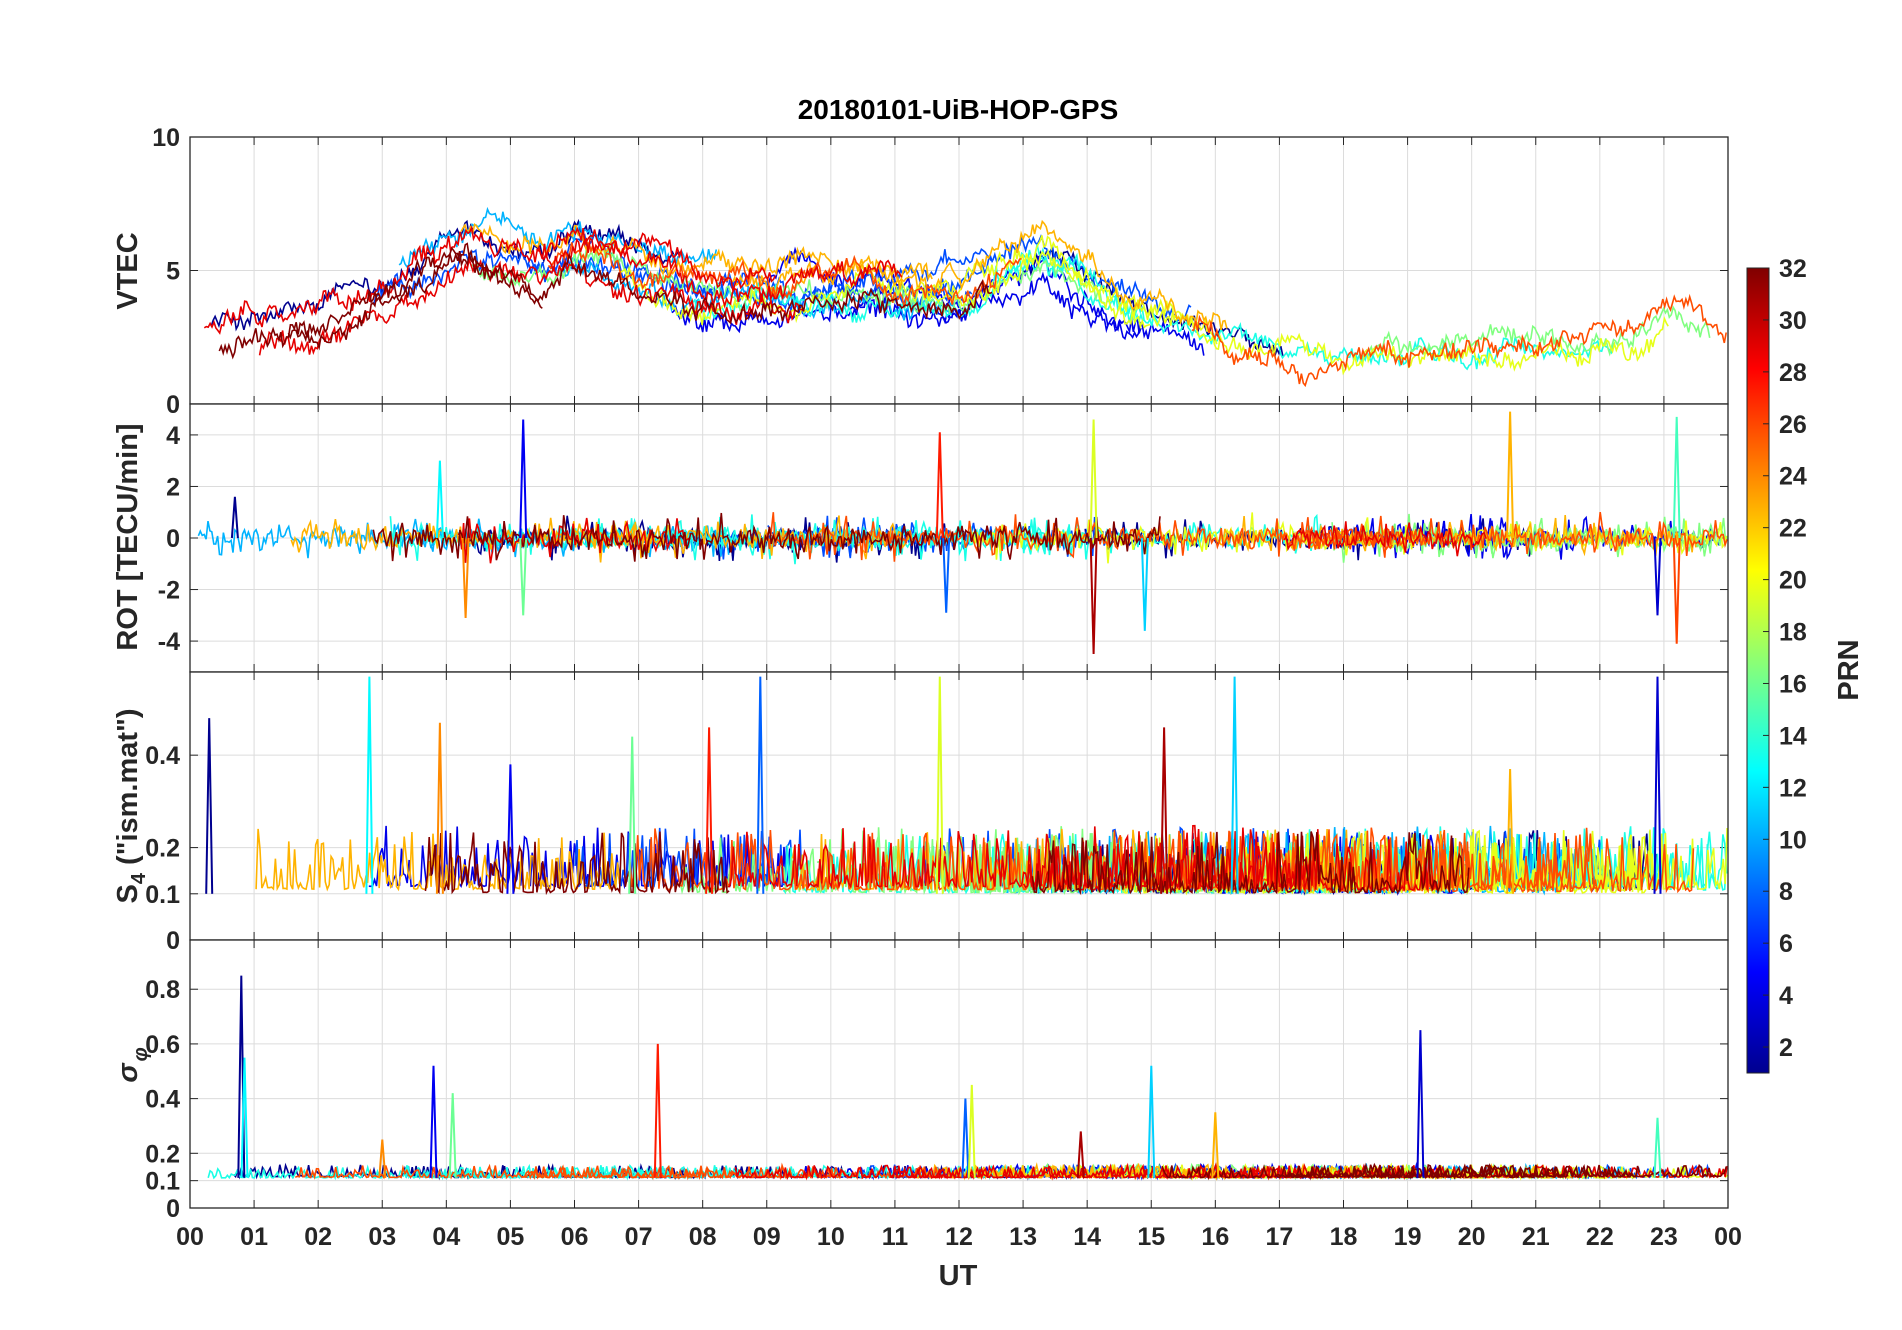 This screenshot has height=1330, width=1902. What do you see at coordinates (511, 1237) in the screenshot?
I see `x-tick-label: 05` at bounding box center [511, 1237].